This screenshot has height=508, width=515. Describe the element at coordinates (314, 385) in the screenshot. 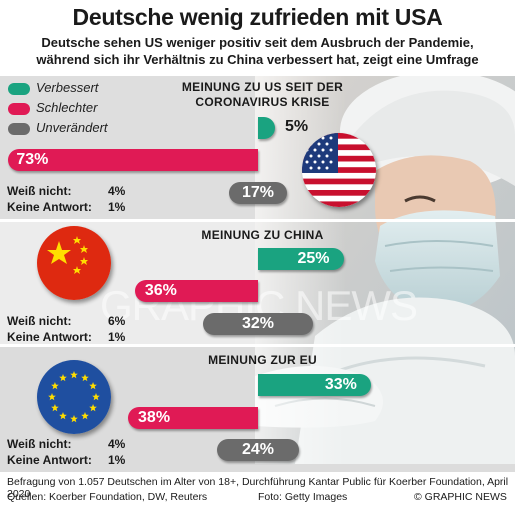

I see `eu-bar-improved: 33%` at that location.